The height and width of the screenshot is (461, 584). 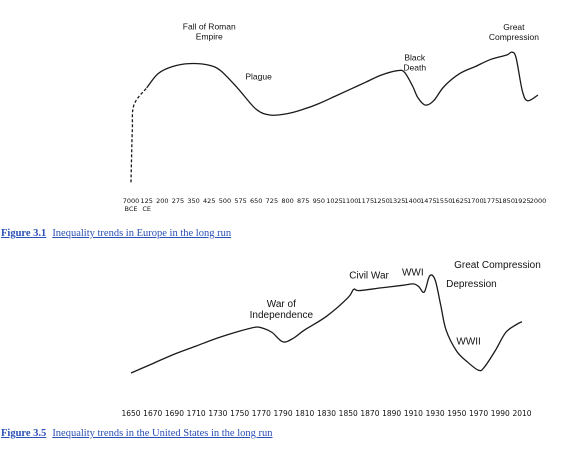 What do you see at coordinates (193, 201) in the screenshot?
I see `x-tick-label: 350` at bounding box center [193, 201].